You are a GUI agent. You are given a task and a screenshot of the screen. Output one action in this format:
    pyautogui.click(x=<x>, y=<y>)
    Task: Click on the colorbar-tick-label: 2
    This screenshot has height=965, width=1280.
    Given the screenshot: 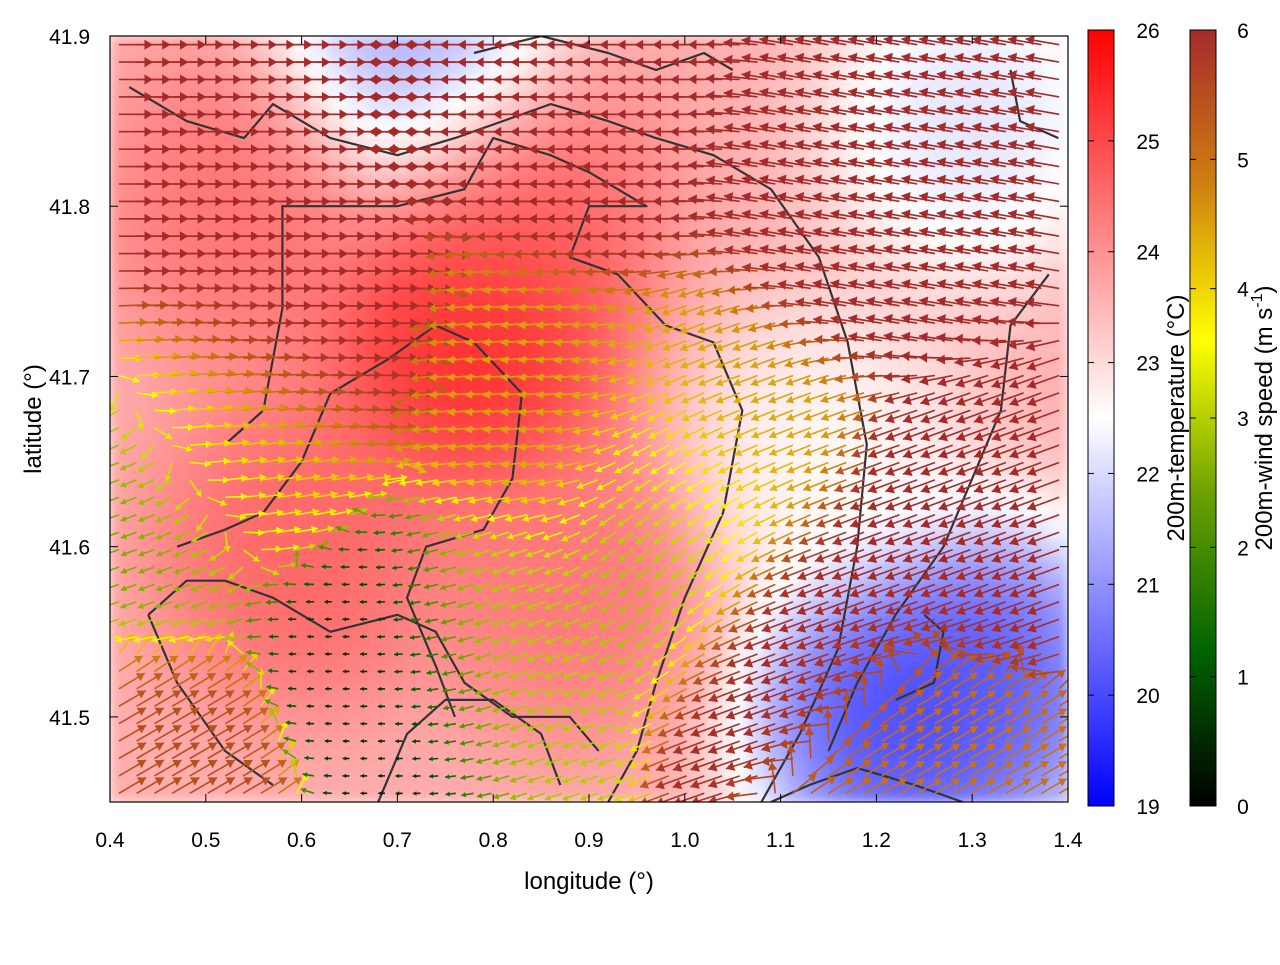 What is the action you would take?
    pyautogui.click(x=1243, y=548)
    